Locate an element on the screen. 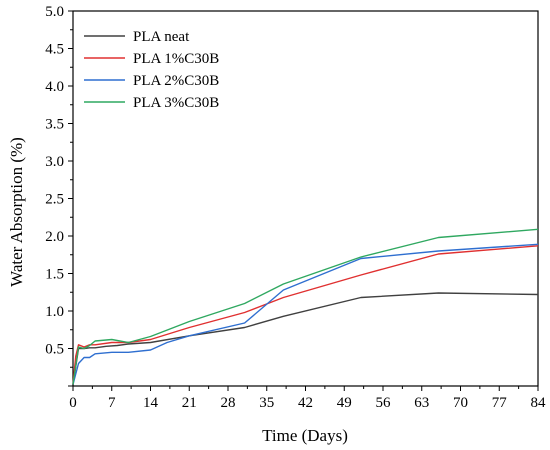  y-tick-label: 4.5 is located at coordinates (54, 50).